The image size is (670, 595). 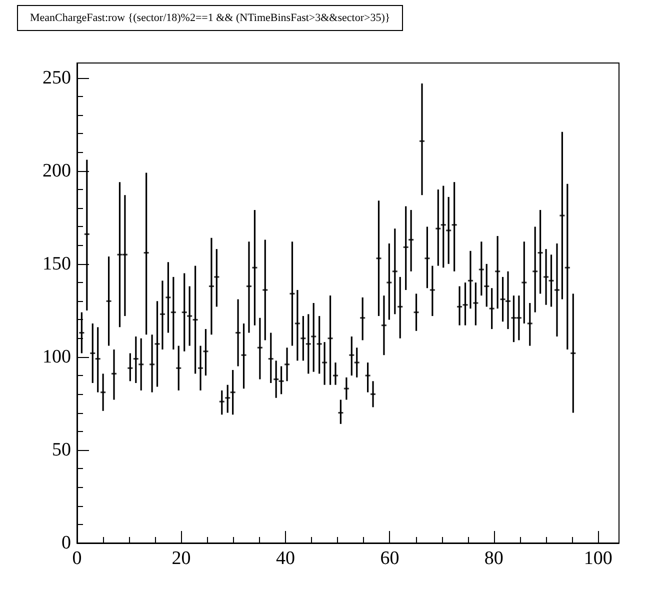 I want to click on x-tick-label: 100, so click(x=598, y=558).